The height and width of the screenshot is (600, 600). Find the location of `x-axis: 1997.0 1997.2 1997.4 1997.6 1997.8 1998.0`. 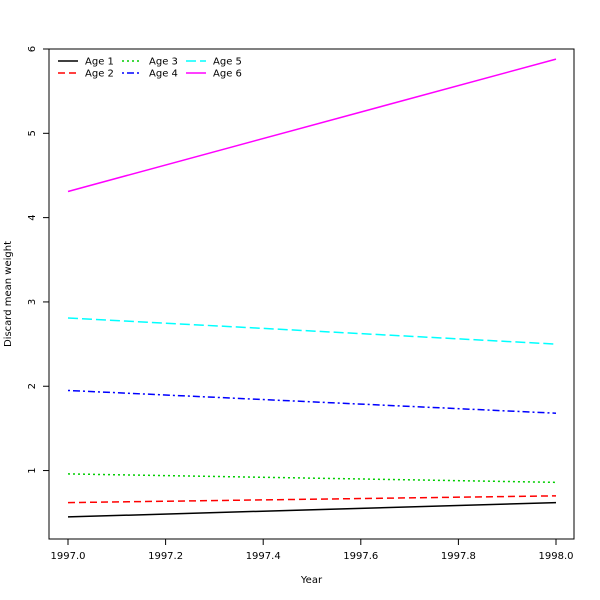

x-axis: 1997.0 1997.2 1997.4 1997.6 1997.8 1998.0 is located at coordinates (312, 550).